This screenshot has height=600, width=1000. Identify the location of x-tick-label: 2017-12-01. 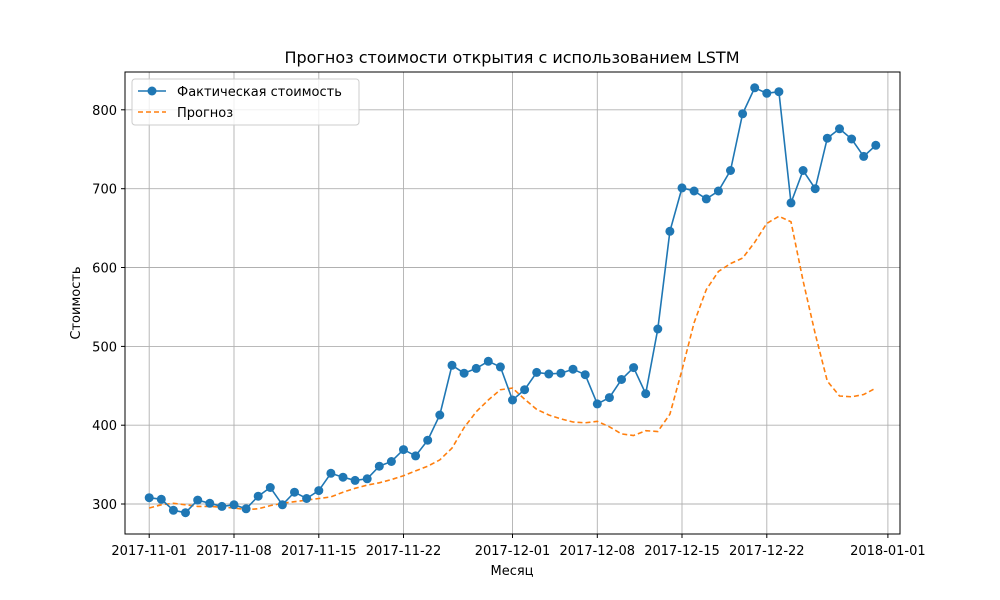
(513, 551).